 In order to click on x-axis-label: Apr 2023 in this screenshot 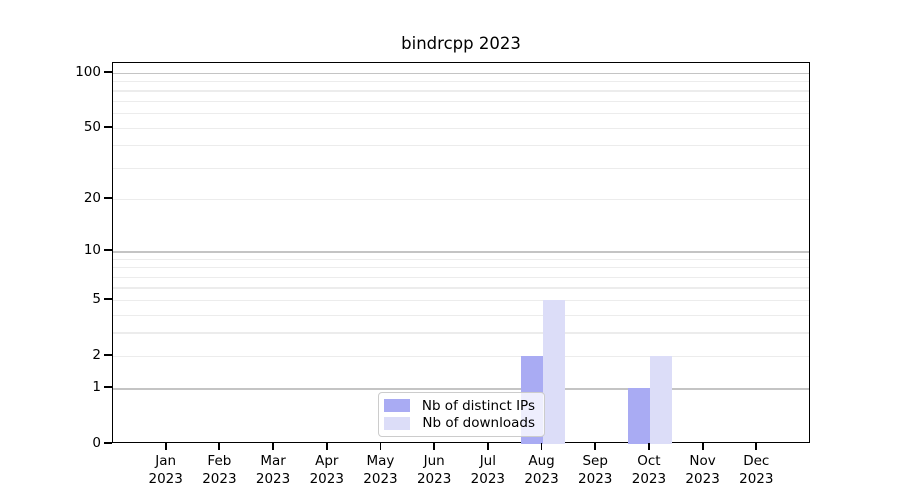, I will do `click(327, 470)`.